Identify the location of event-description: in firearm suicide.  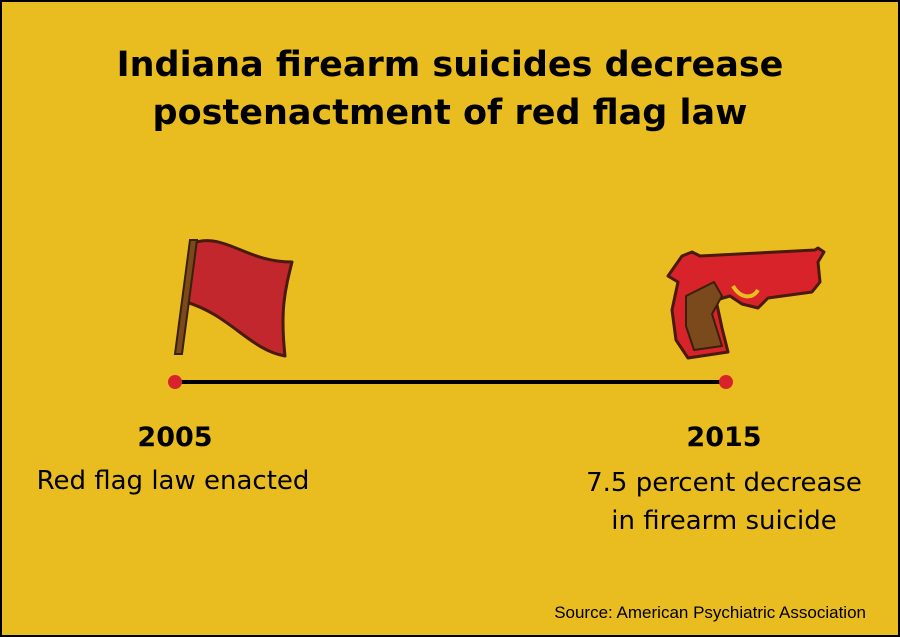
(723, 521).